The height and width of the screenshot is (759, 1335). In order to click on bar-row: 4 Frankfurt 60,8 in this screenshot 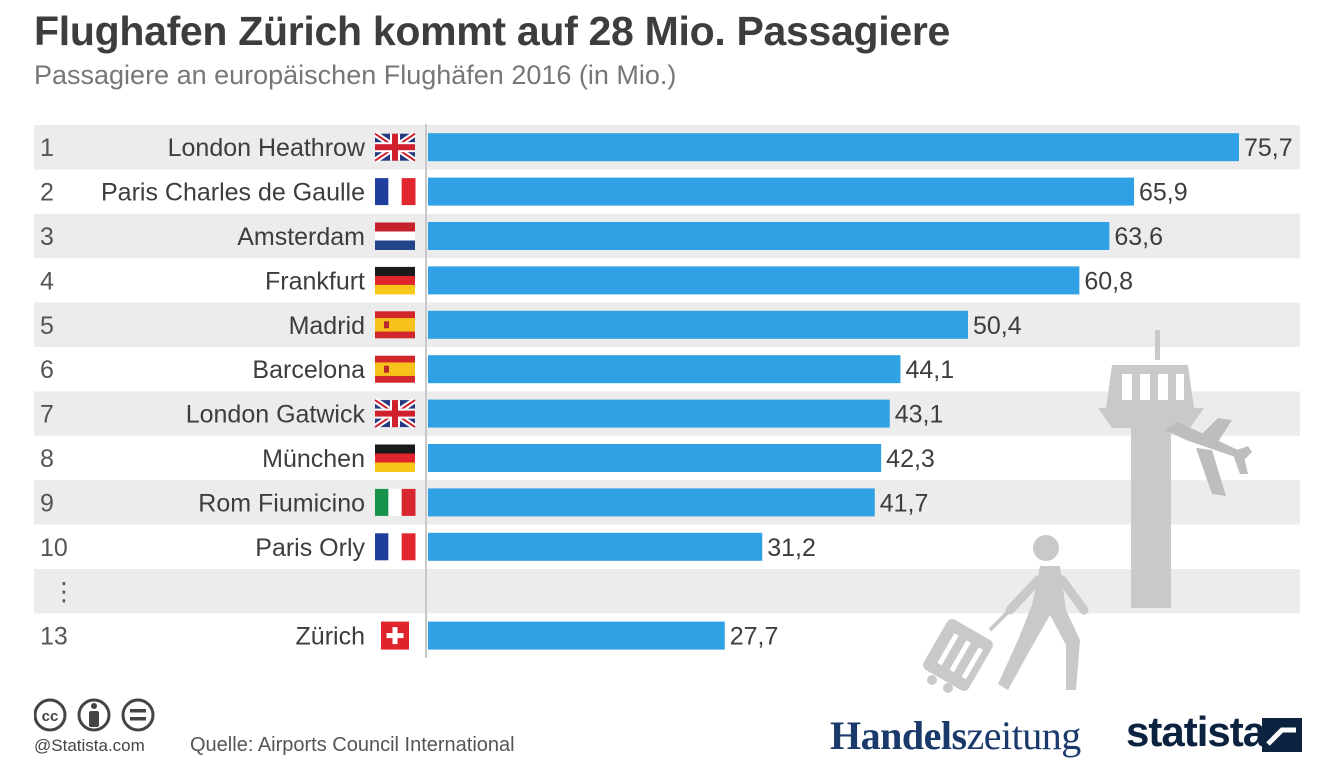, I will do `click(586, 280)`.